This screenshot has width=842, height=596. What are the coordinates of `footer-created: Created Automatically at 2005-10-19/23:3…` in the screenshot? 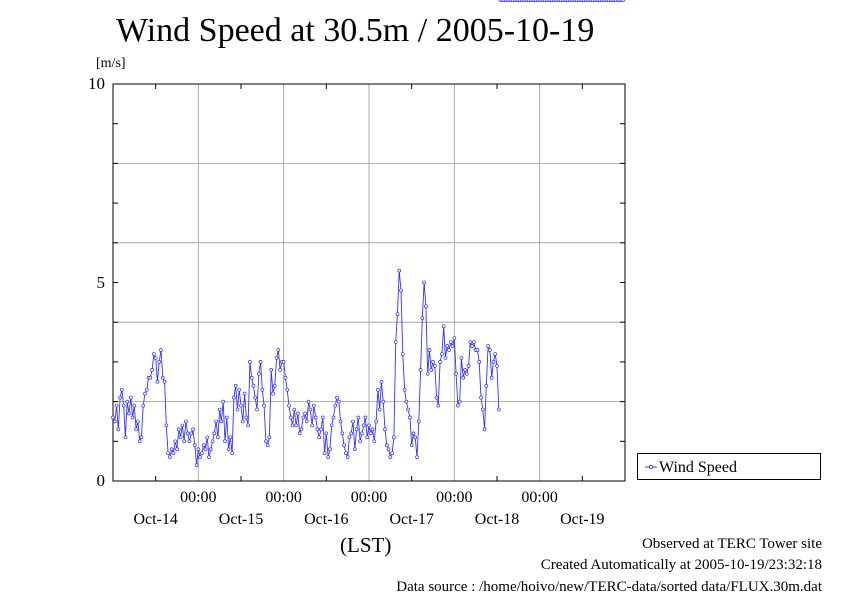 It's located at (681, 565).